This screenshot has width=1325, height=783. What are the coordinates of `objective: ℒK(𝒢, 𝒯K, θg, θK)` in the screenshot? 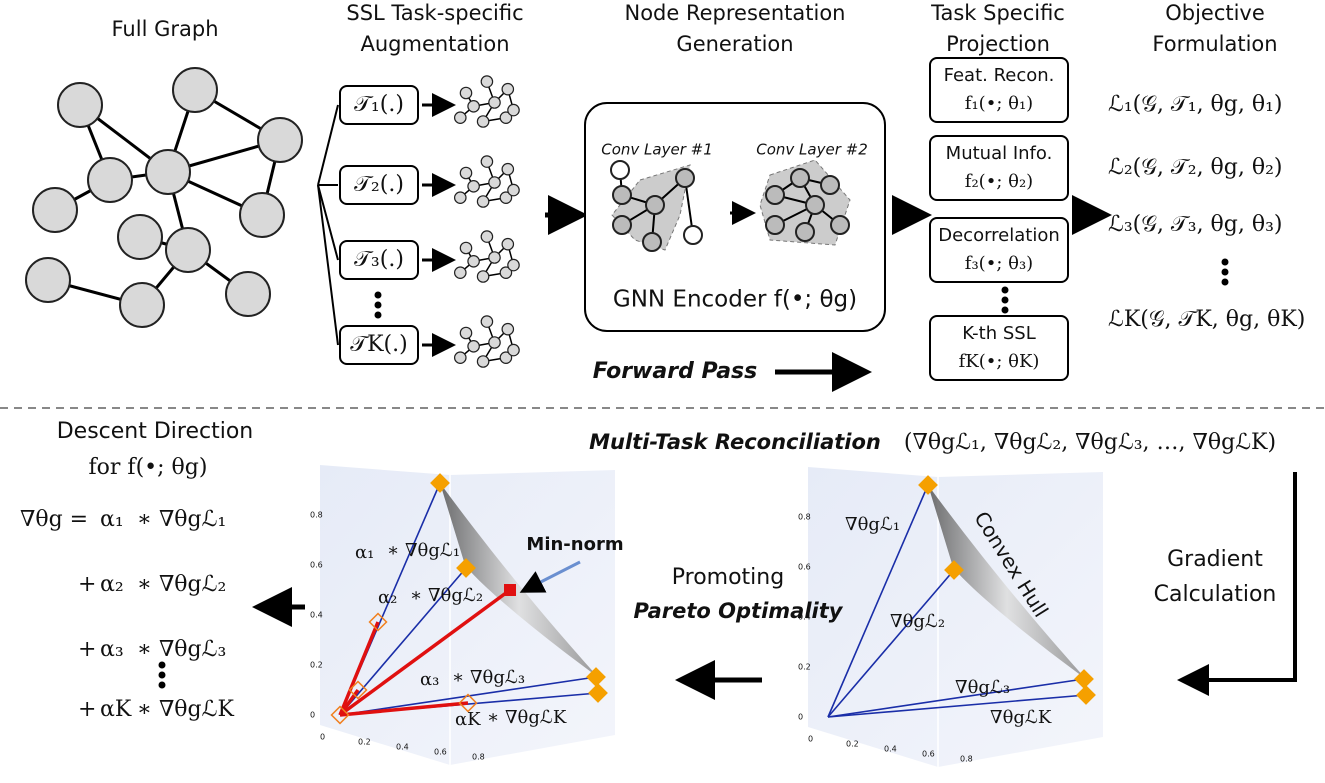 It's located at (1206, 319).